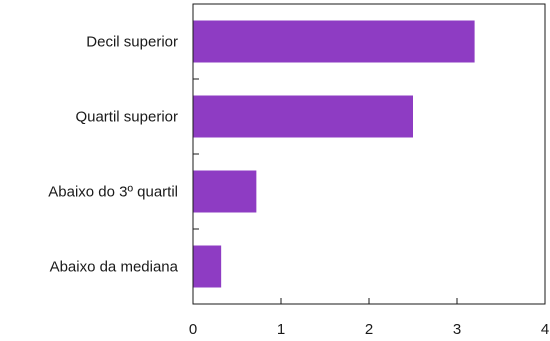  I want to click on category-label-1: Decil superior, so click(132, 42).